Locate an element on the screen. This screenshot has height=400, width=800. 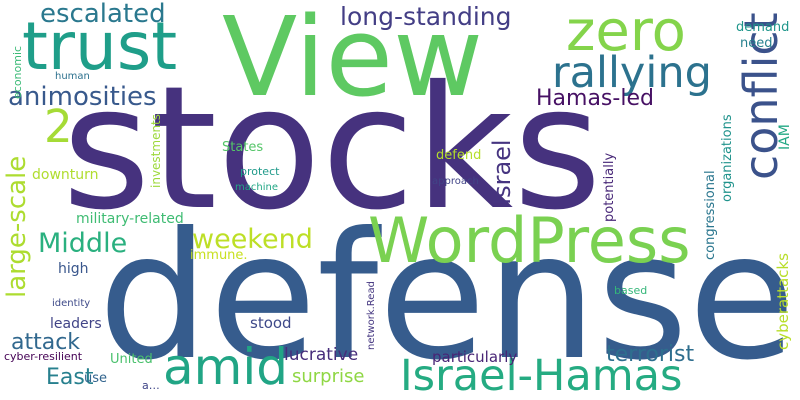
word: stood is located at coordinates (271, 323).